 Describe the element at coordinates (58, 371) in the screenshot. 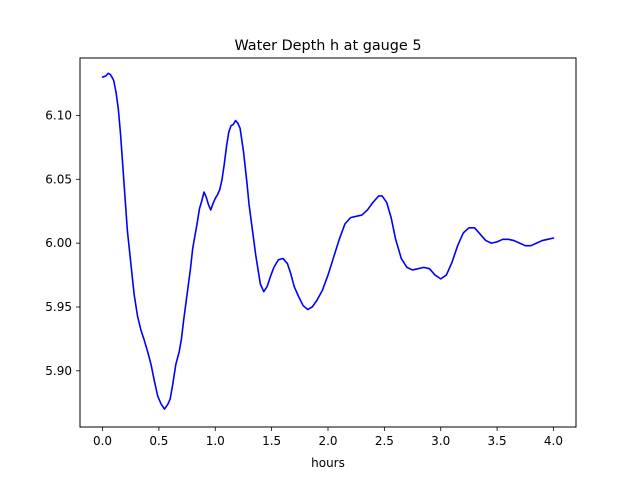

I see `y-tick-label: 5.90` at that location.